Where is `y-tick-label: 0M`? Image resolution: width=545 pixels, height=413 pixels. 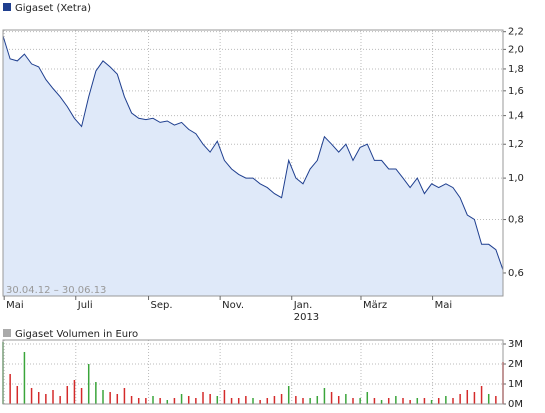
y-tick-label: 0M is located at coordinates (515, 404).